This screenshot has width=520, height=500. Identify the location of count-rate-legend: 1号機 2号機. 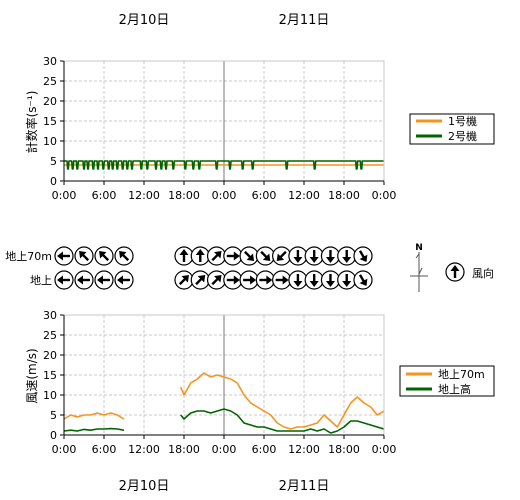
(452, 129).